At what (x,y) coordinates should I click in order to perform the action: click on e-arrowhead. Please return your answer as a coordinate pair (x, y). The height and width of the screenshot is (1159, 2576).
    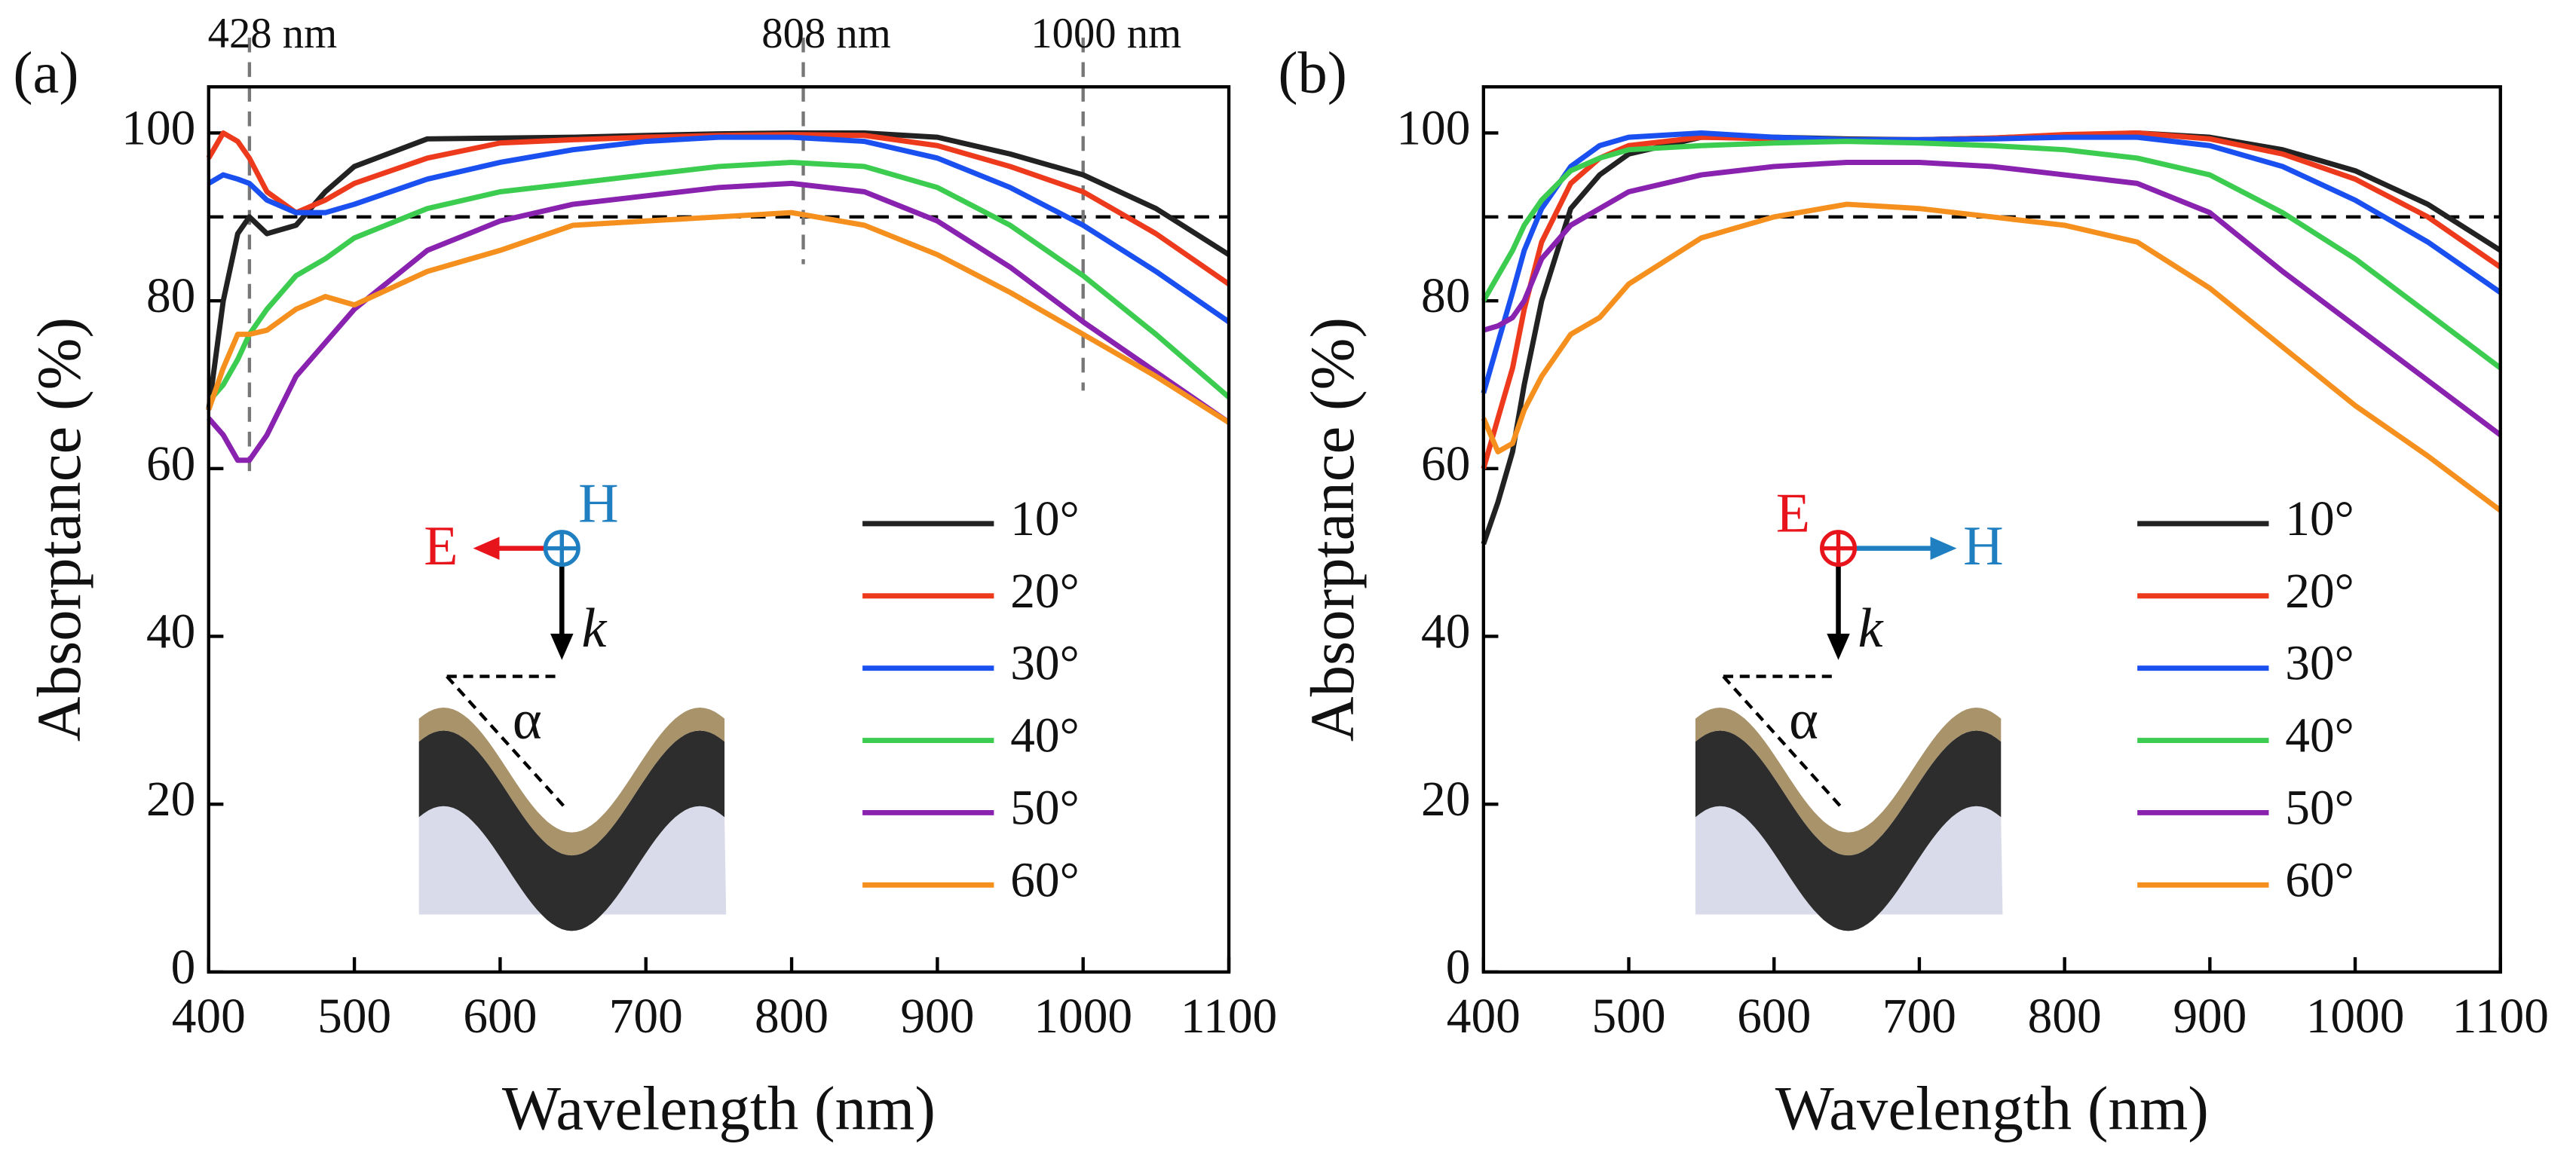
    Looking at the image, I should click on (486, 549).